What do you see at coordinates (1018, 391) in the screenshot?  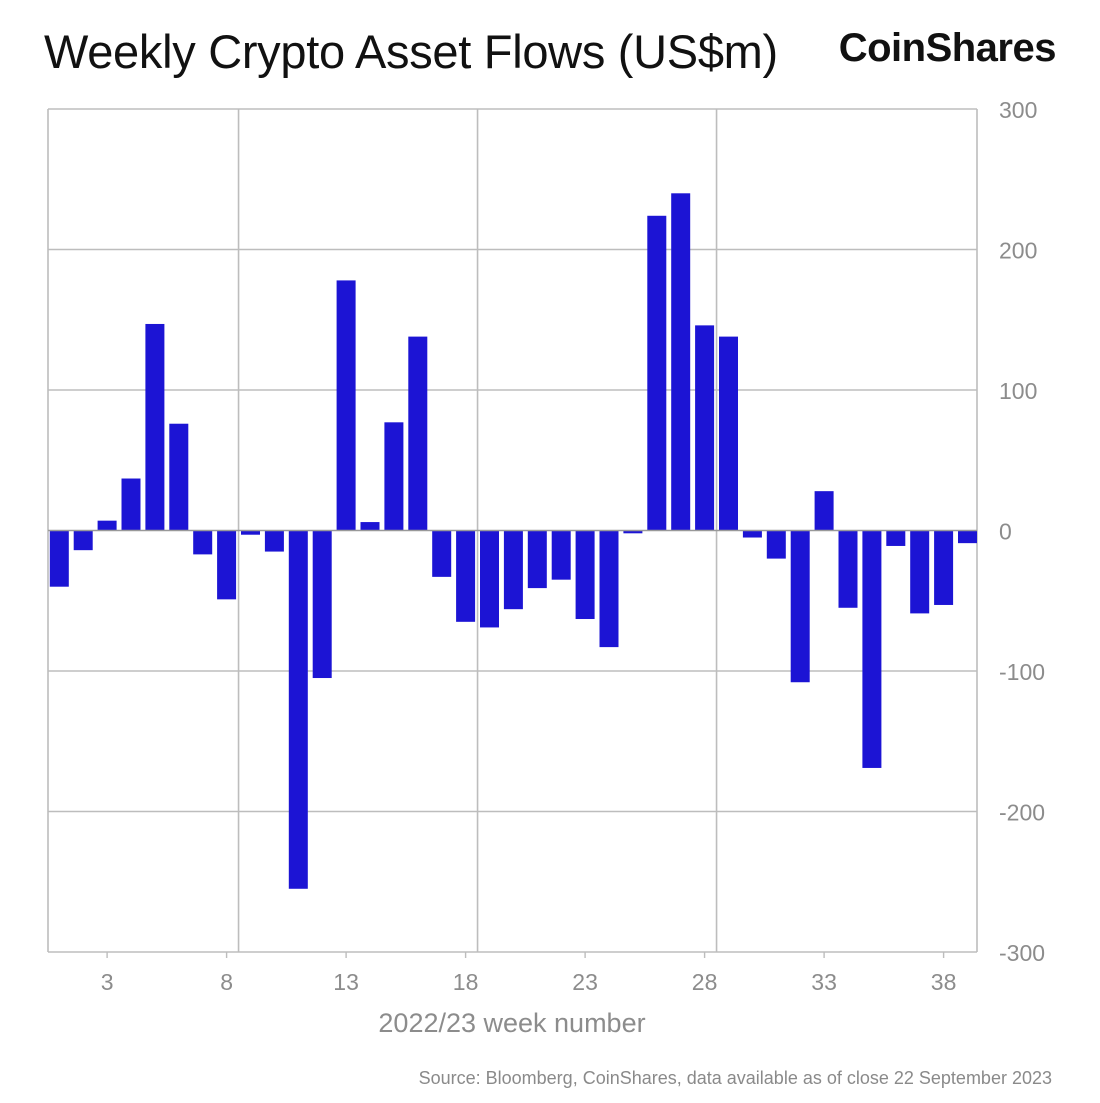 I see `y-tick-label: 100` at bounding box center [1018, 391].